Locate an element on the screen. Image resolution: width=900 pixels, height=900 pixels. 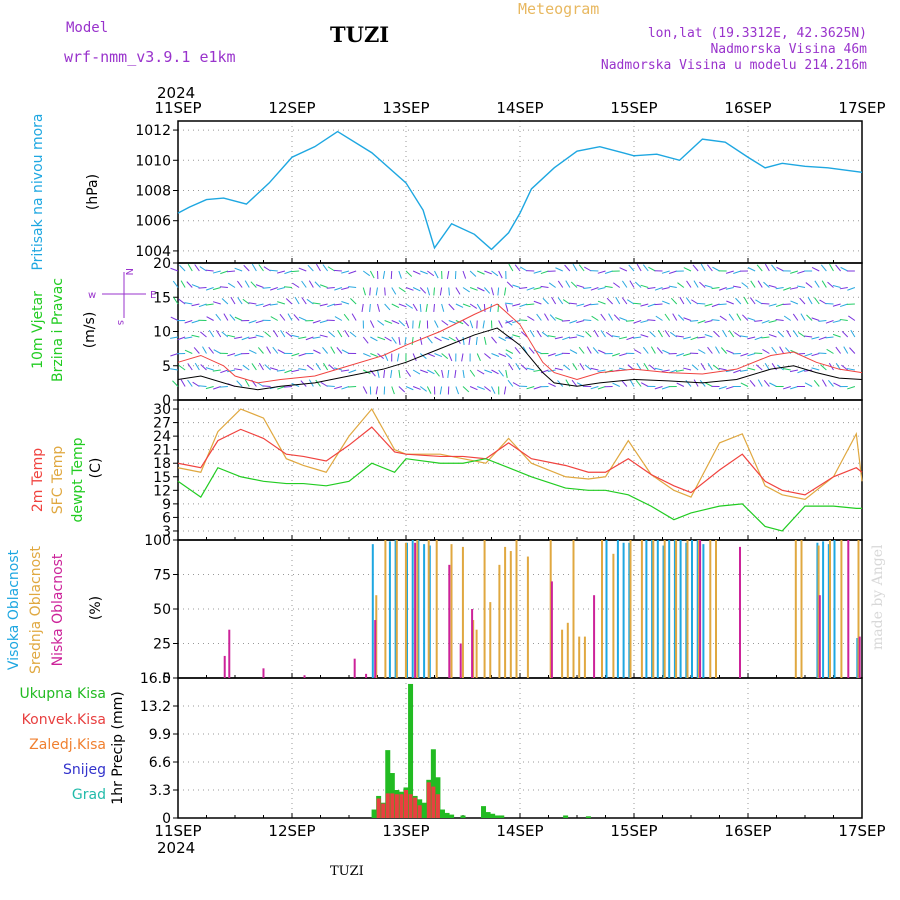
x-tick-label-bottom: 14SEP is located at coordinates (519, 831).